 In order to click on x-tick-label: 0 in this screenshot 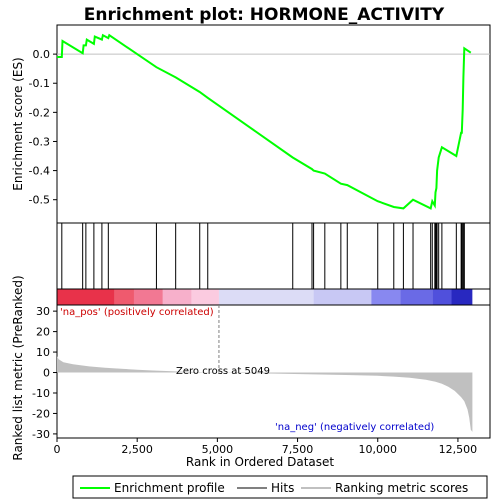, I will do `click(57, 449)`.